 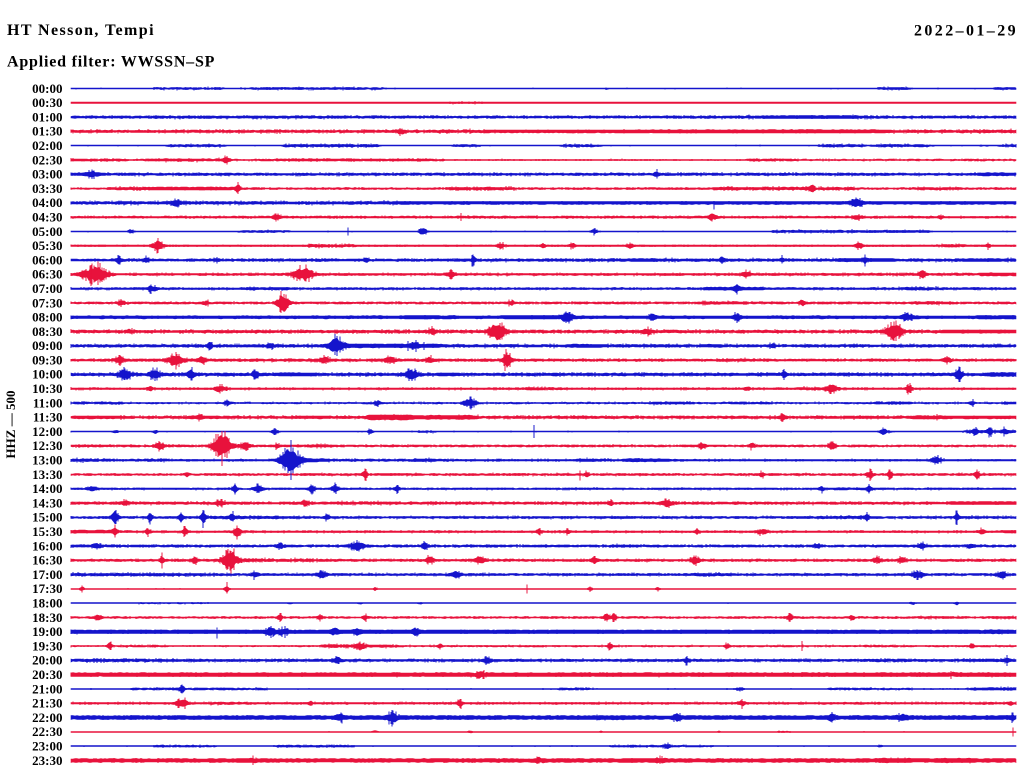 I want to click on svg-text: 04:00, so click(x=47, y=202).